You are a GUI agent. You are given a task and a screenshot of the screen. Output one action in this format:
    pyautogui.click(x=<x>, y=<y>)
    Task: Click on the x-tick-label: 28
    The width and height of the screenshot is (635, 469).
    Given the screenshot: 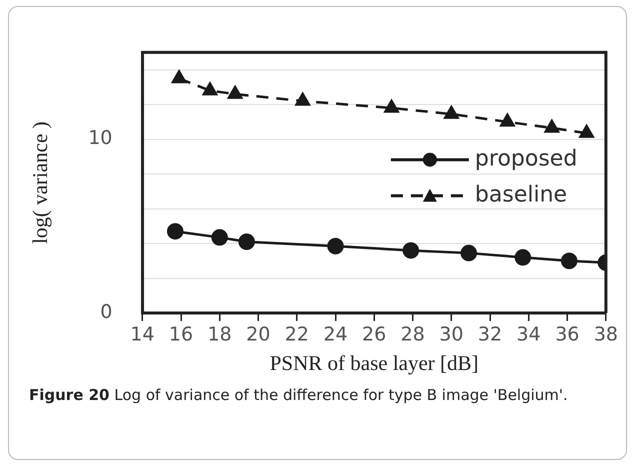 What is the action you would take?
    pyautogui.click(x=412, y=334)
    